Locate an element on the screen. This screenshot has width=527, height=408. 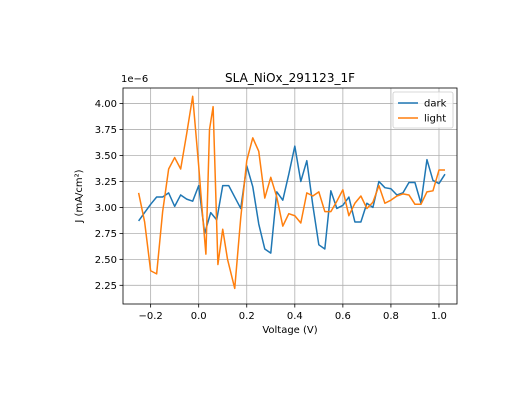
legend-box is located at coordinates (423, 110).